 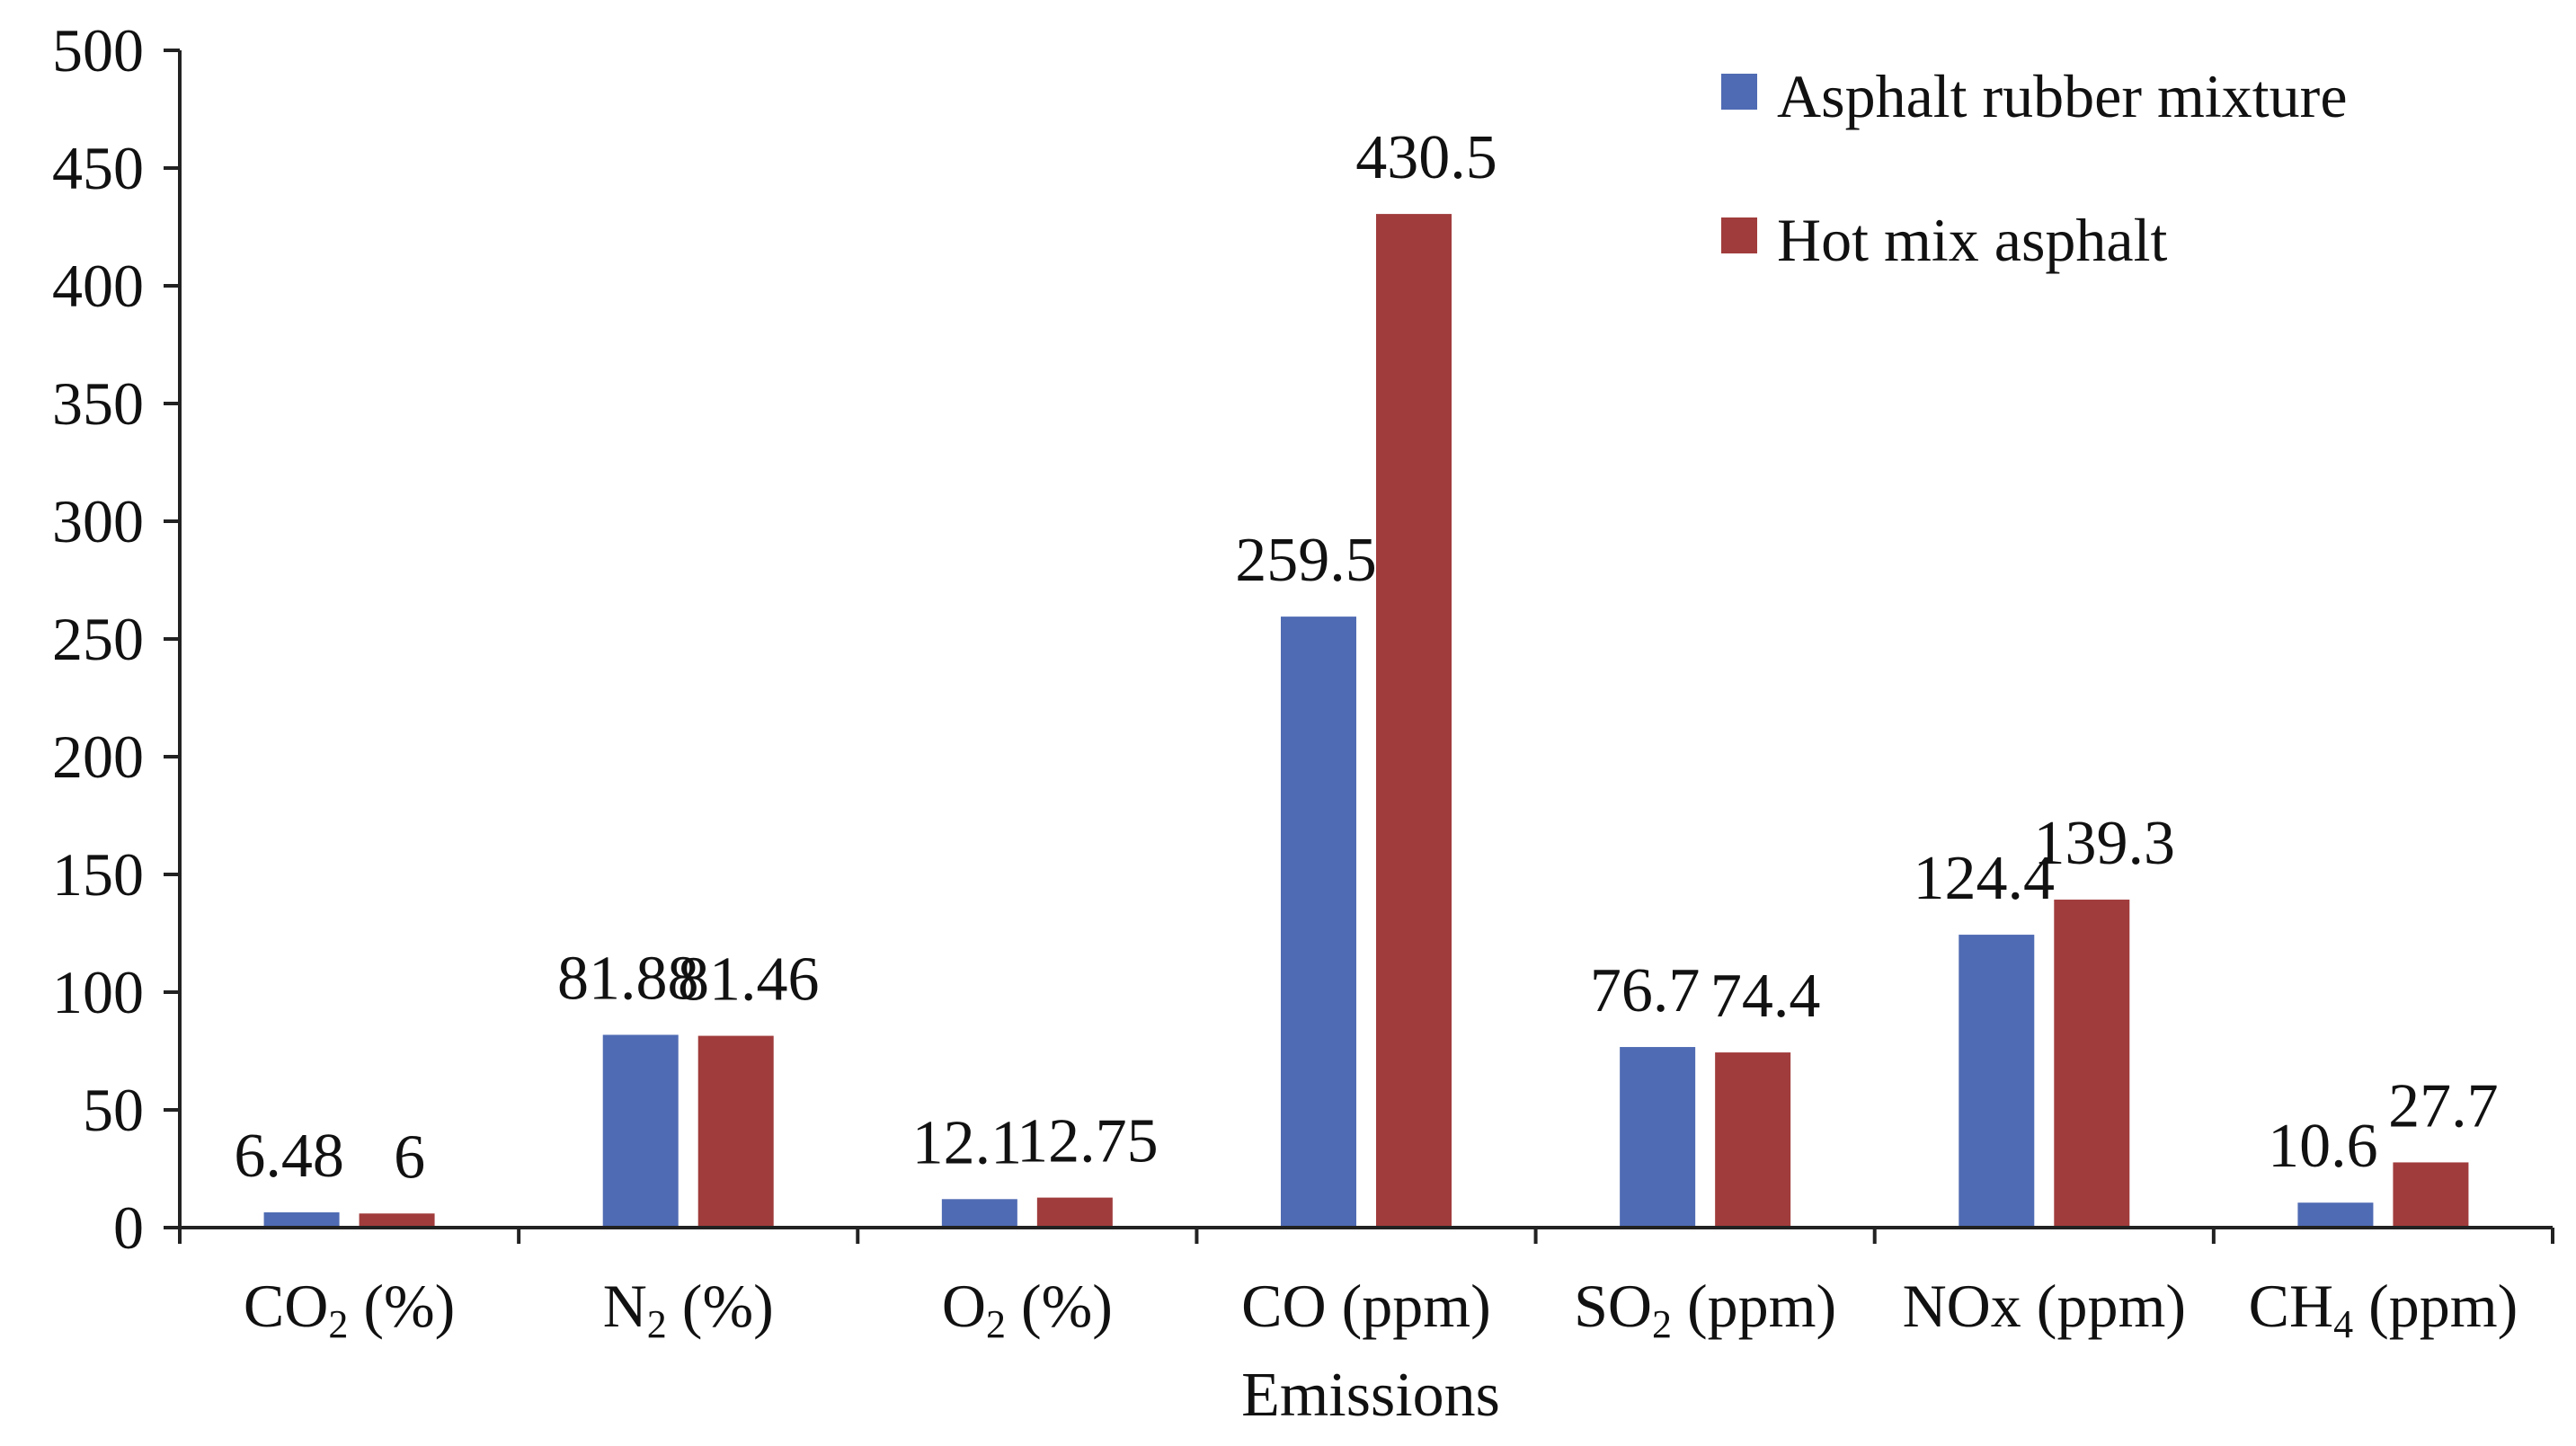 What do you see at coordinates (2034, 168) in the screenshot?
I see `legend: Asphalt rubber mixture Hot mix asphalt` at bounding box center [2034, 168].